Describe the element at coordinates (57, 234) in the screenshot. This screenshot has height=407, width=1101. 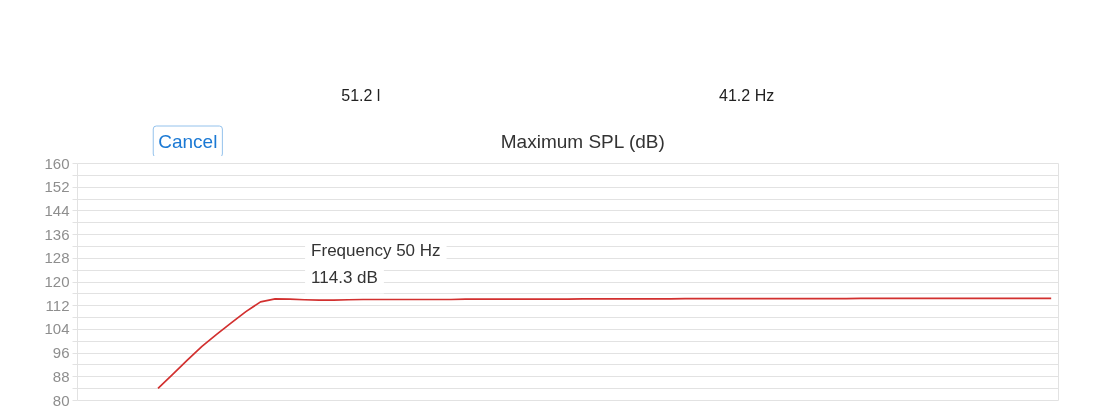
I see `y-tick-label: 136` at that location.